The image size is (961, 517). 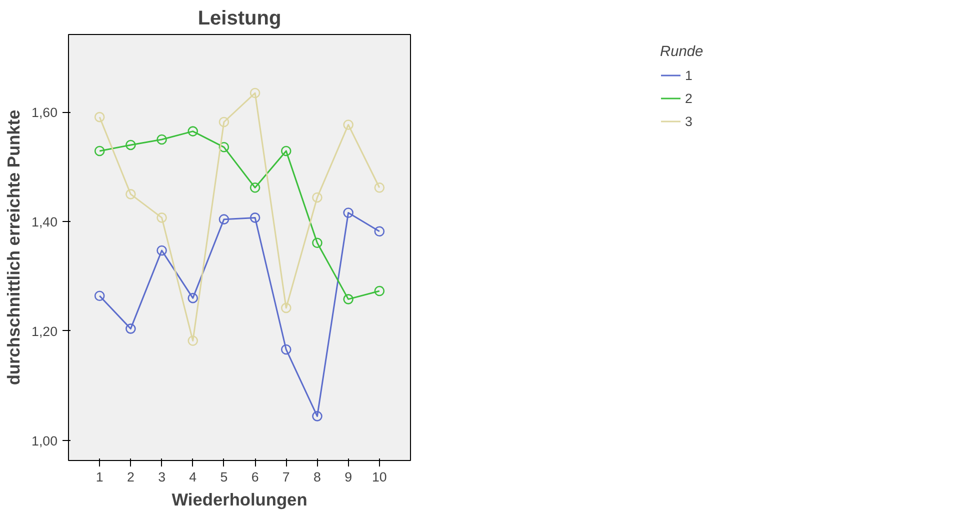 What do you see at coordinates (255, 477) in the screenshot?
I see `x-tick-label: 6` at bounding box center [255, 477].